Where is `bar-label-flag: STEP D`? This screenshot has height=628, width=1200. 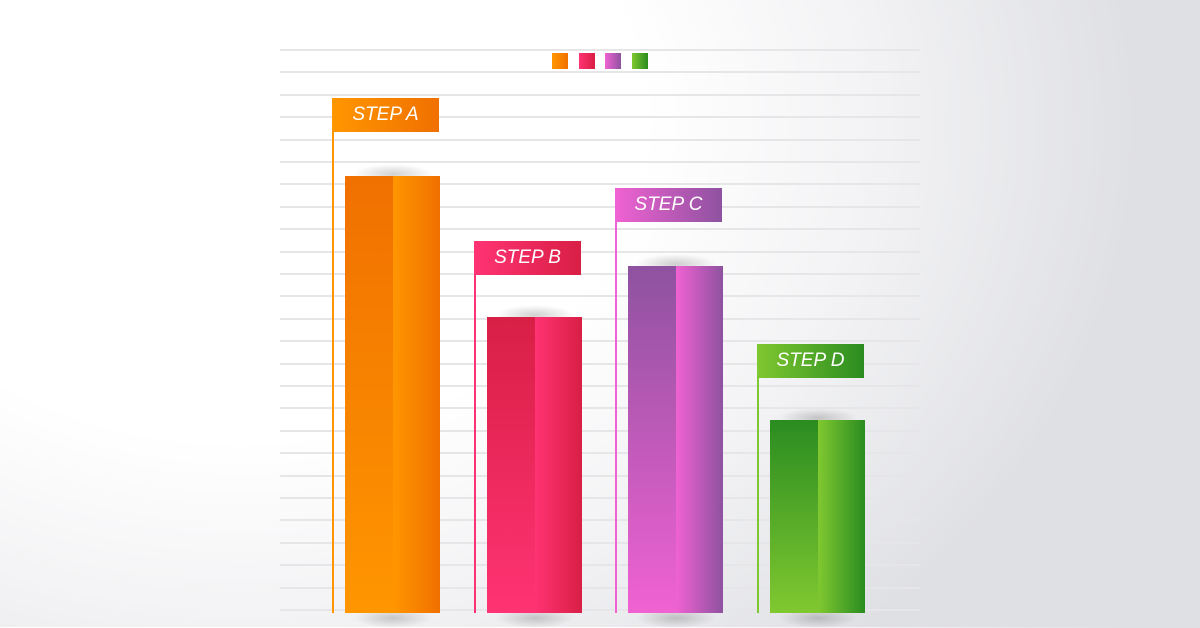 bar-label-flag: STEP D is located at coordinates (810, 361).